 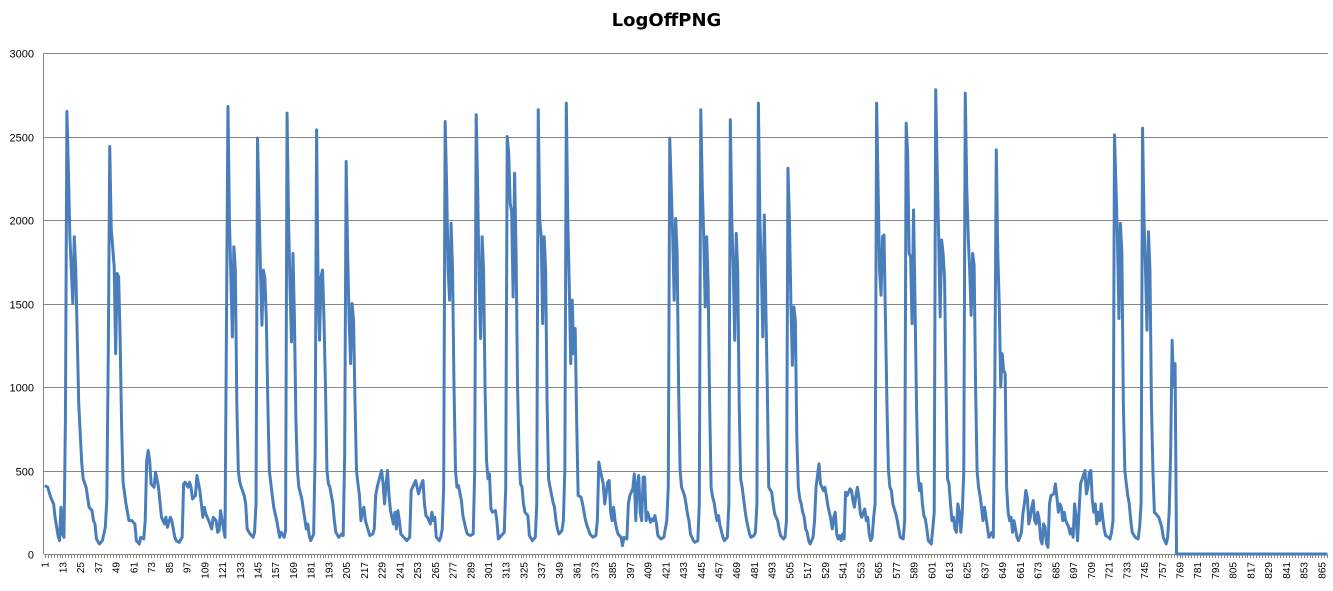 I want to click on x-tick-label: 301, so click(x=489, y=570).